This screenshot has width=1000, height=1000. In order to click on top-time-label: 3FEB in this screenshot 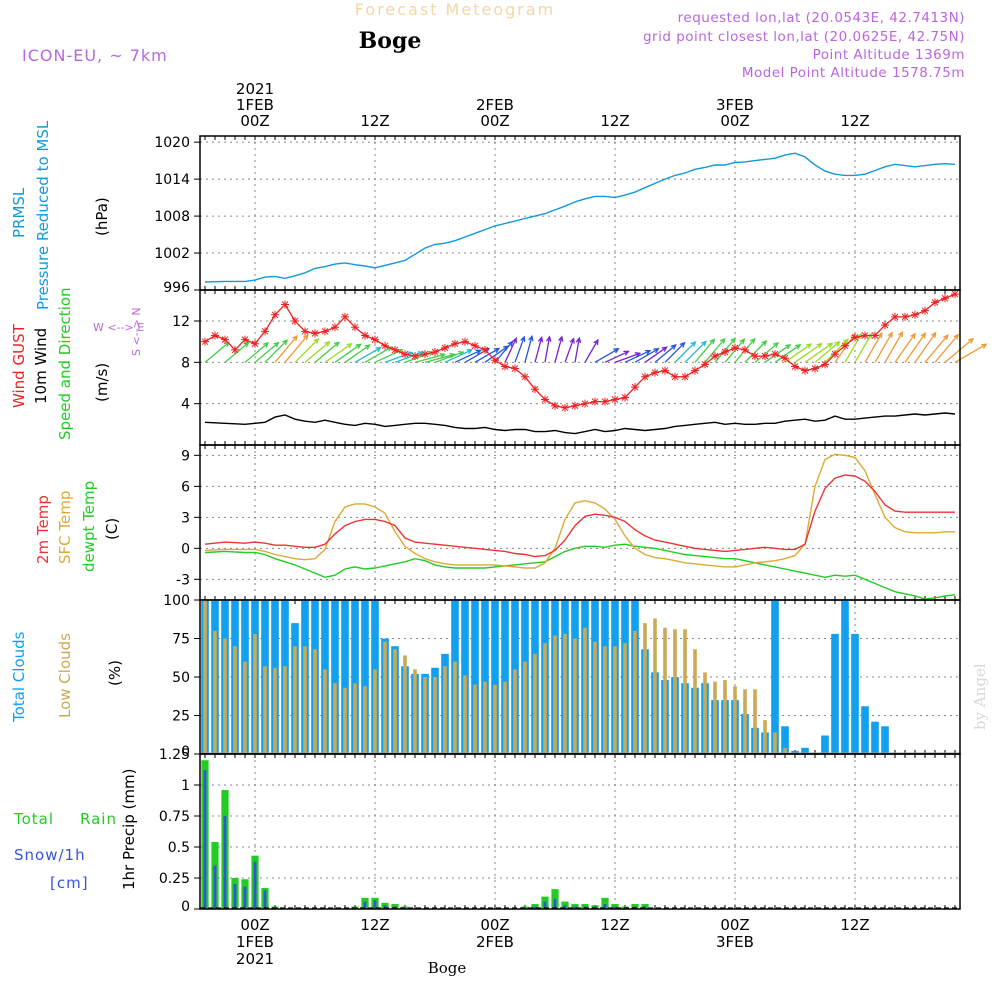, I will do `click(735, 105)`.